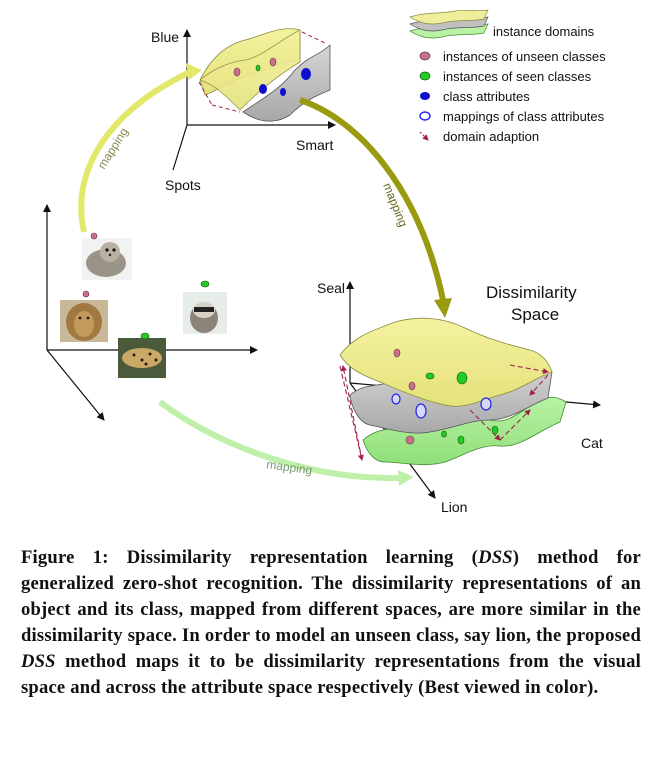  Describe the element at coordinates (524, 56) in the screenshot. I see `legend-unseen-instances: instances of unseen classes` at that location.